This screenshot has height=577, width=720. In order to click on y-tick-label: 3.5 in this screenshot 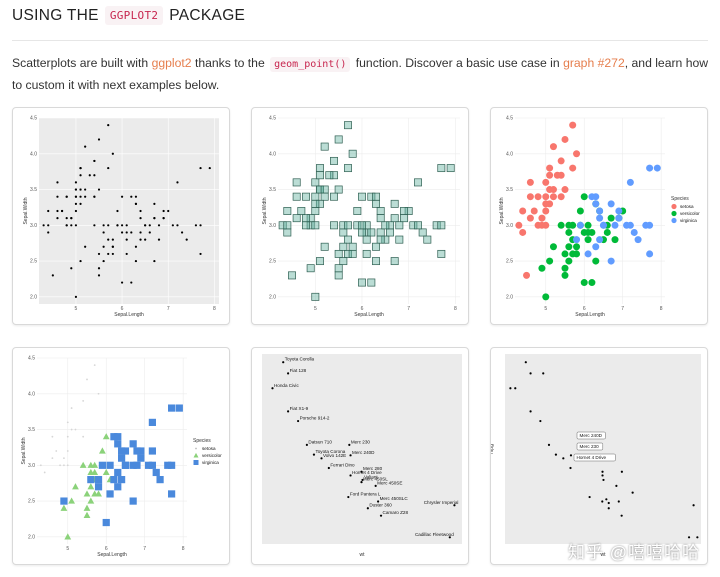, I will do `click(33, 190)`.